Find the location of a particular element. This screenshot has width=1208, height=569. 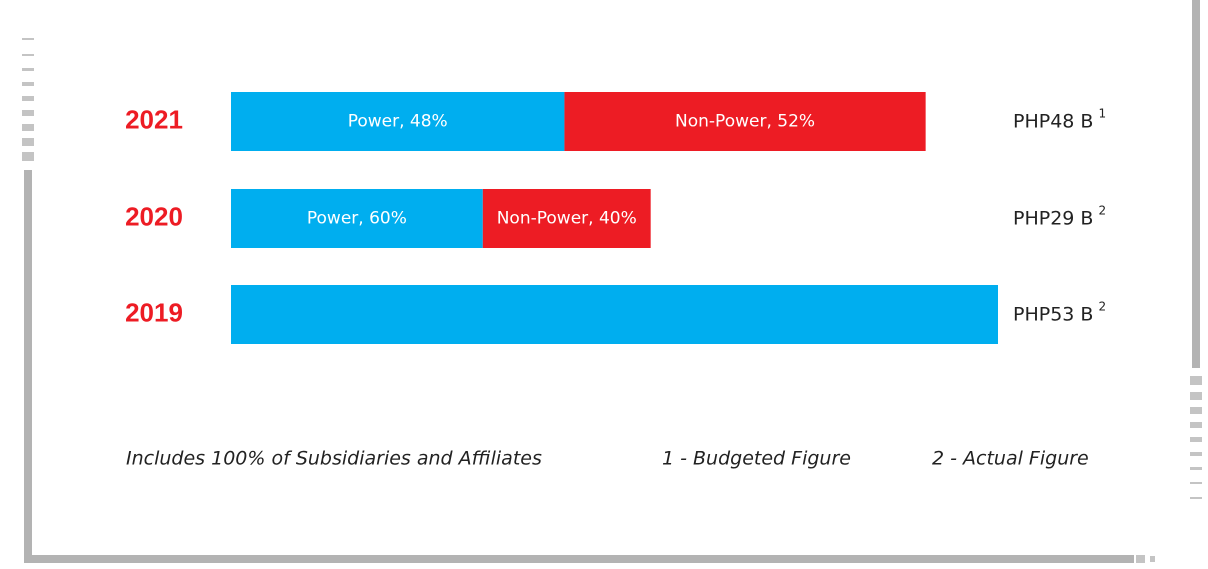

segment-label: Non-Power, 40% is located at coordinates (567, 219).